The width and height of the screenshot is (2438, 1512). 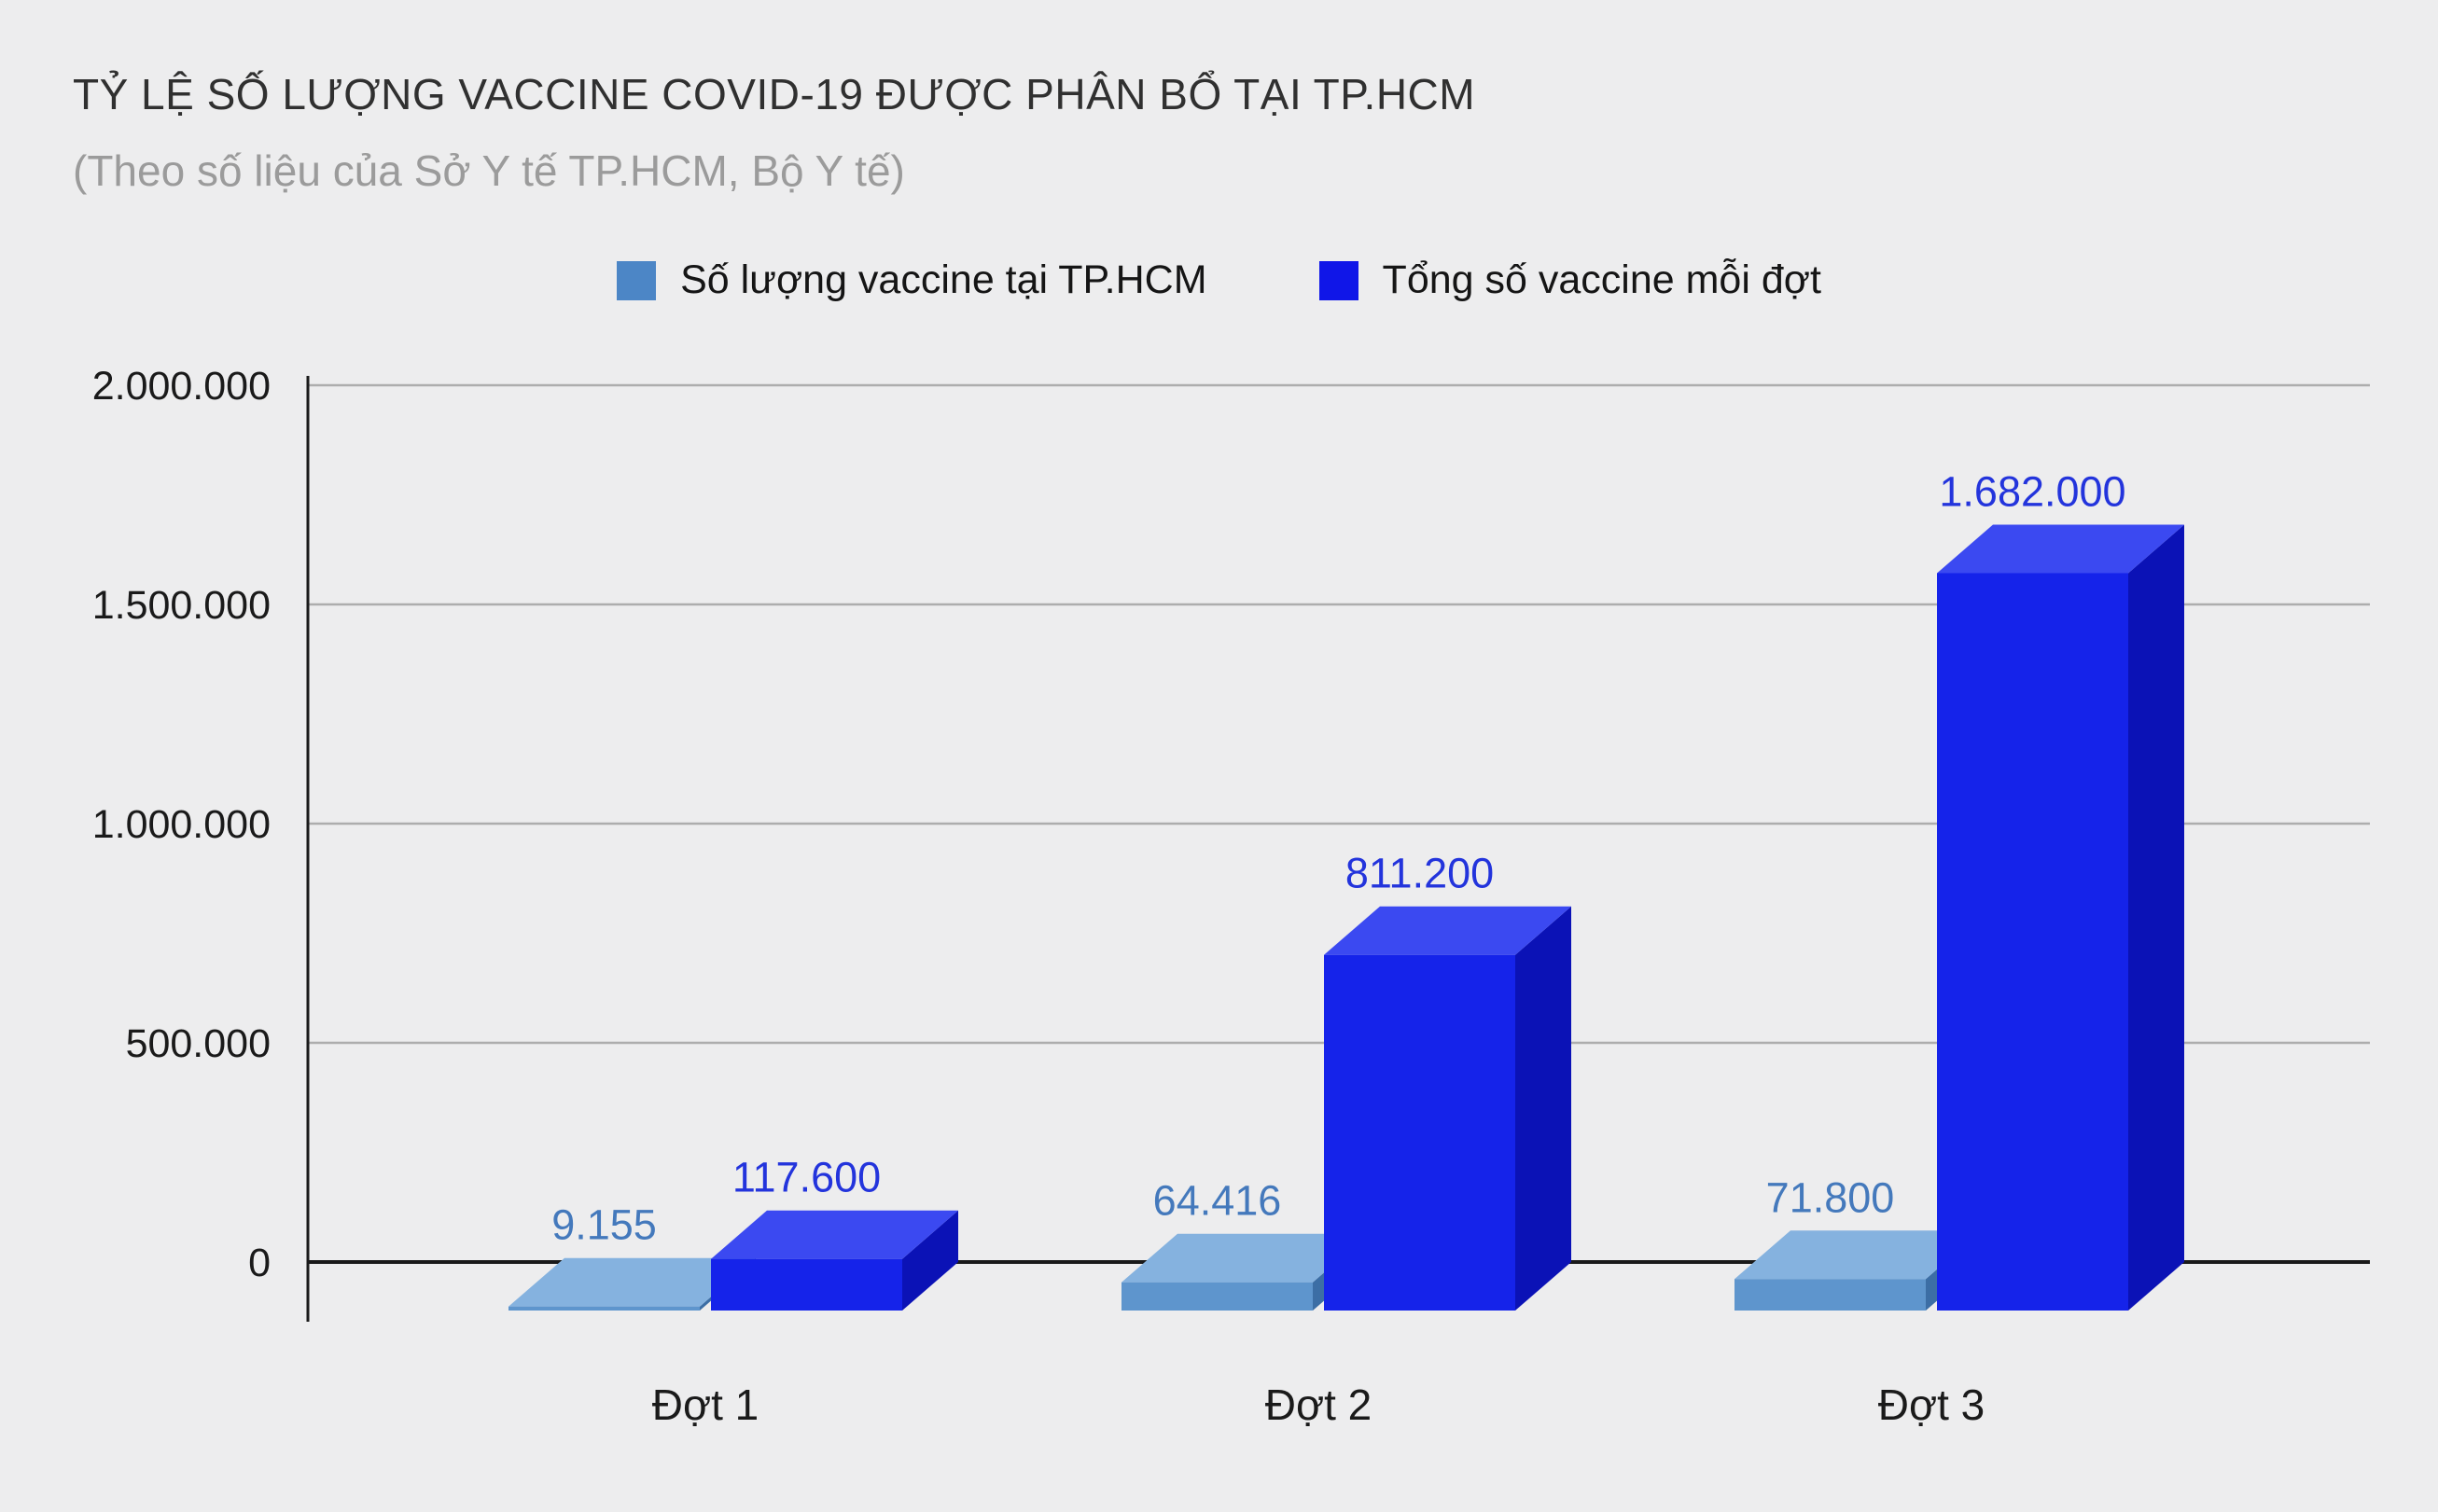 I want to click on bar-group1-series2-value-label: 117.600, so click(x=806, y=1177).